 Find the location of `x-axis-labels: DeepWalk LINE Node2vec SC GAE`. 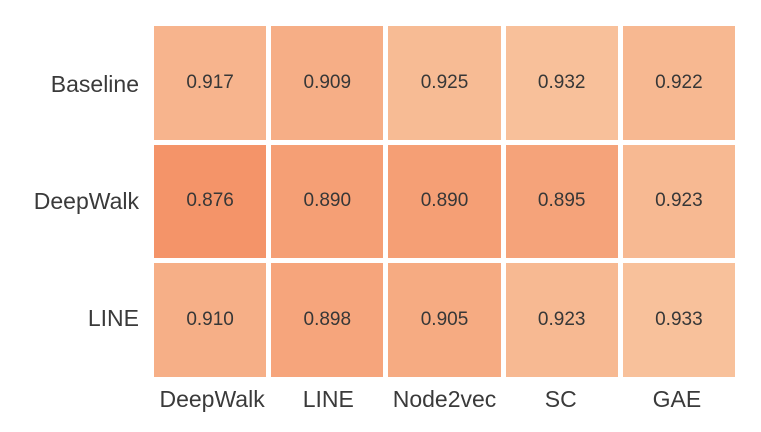

x-axis-labels: DeepWalk LINE Node2vec SC GAE is located at coordinates (367, 404).